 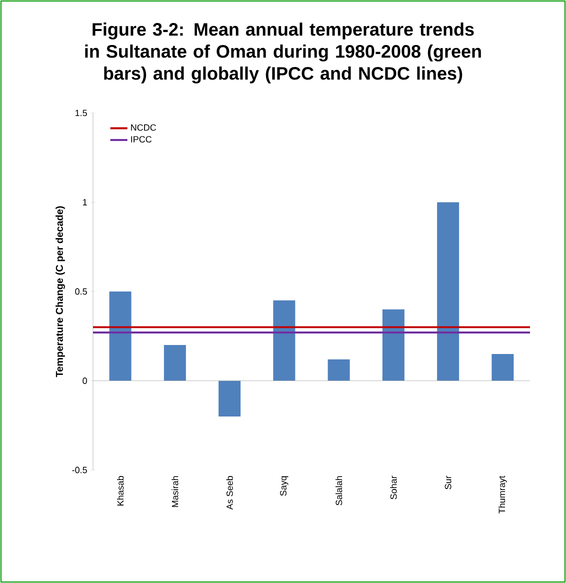 I want to click on x-tick-label: As Seeb, so click(x=229, y=493).